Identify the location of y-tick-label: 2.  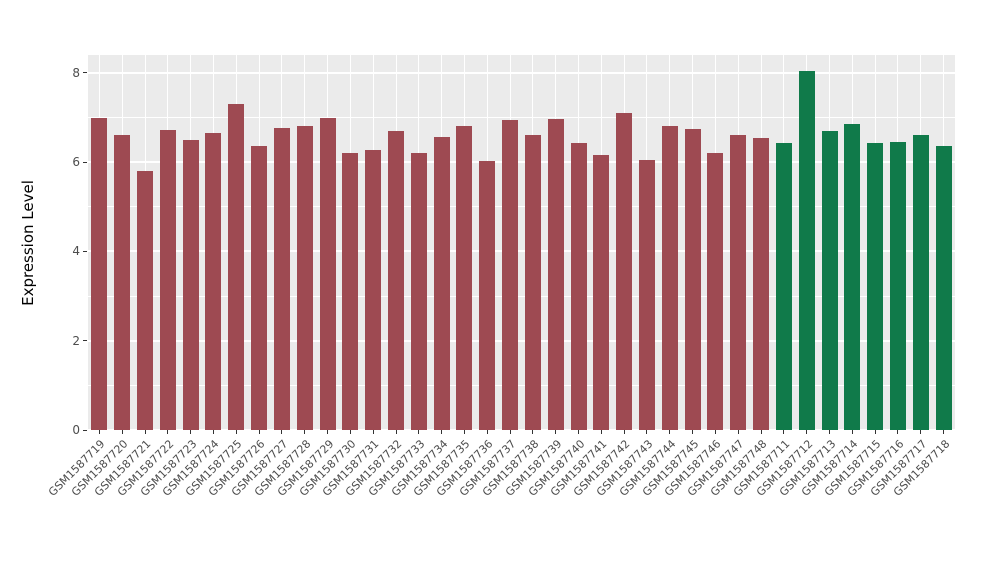
(76, 340).